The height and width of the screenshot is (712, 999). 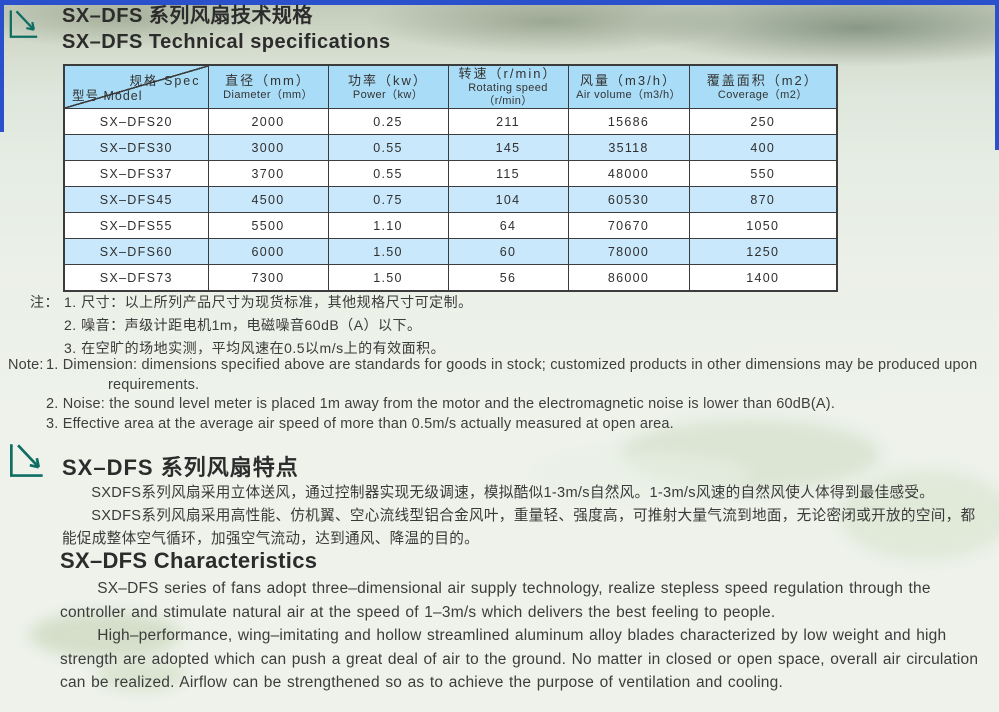 I want to click on table-corner-cell: 规格 Spec 型号 Model, so click(x=136, y=86).